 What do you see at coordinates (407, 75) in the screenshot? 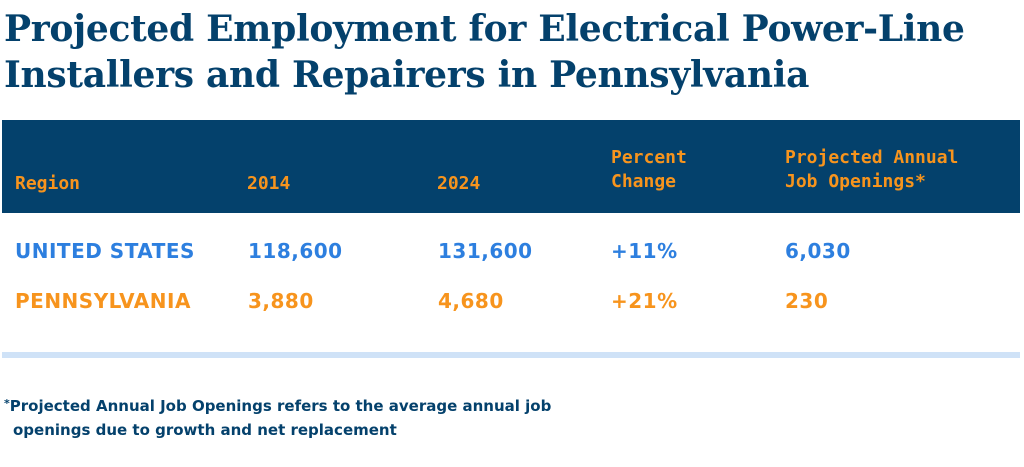
I see `title-line-2: Installers and Repairers in Pennsylvania` at bounding box center [407, 75].